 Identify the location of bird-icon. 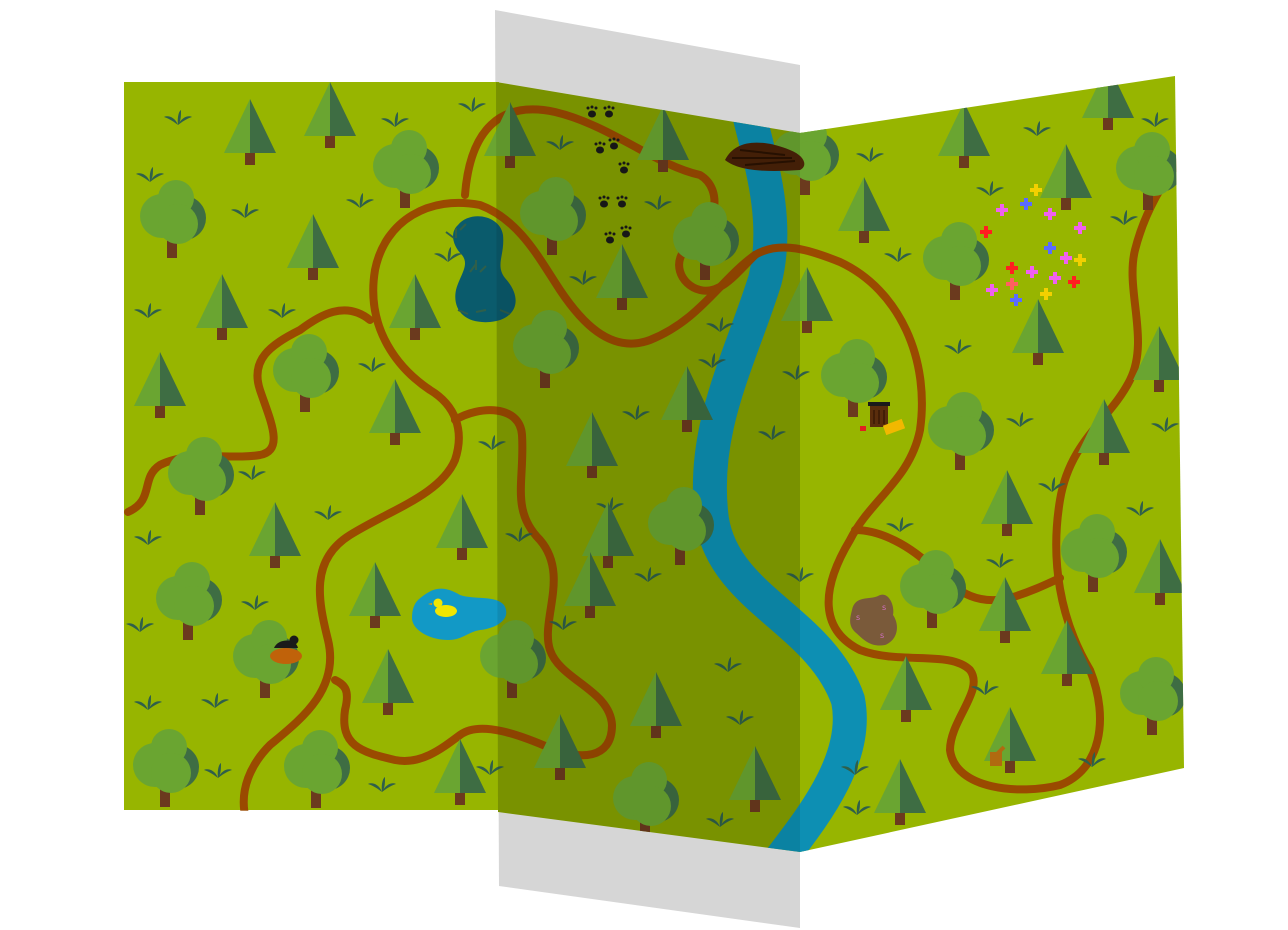
(286, 649).